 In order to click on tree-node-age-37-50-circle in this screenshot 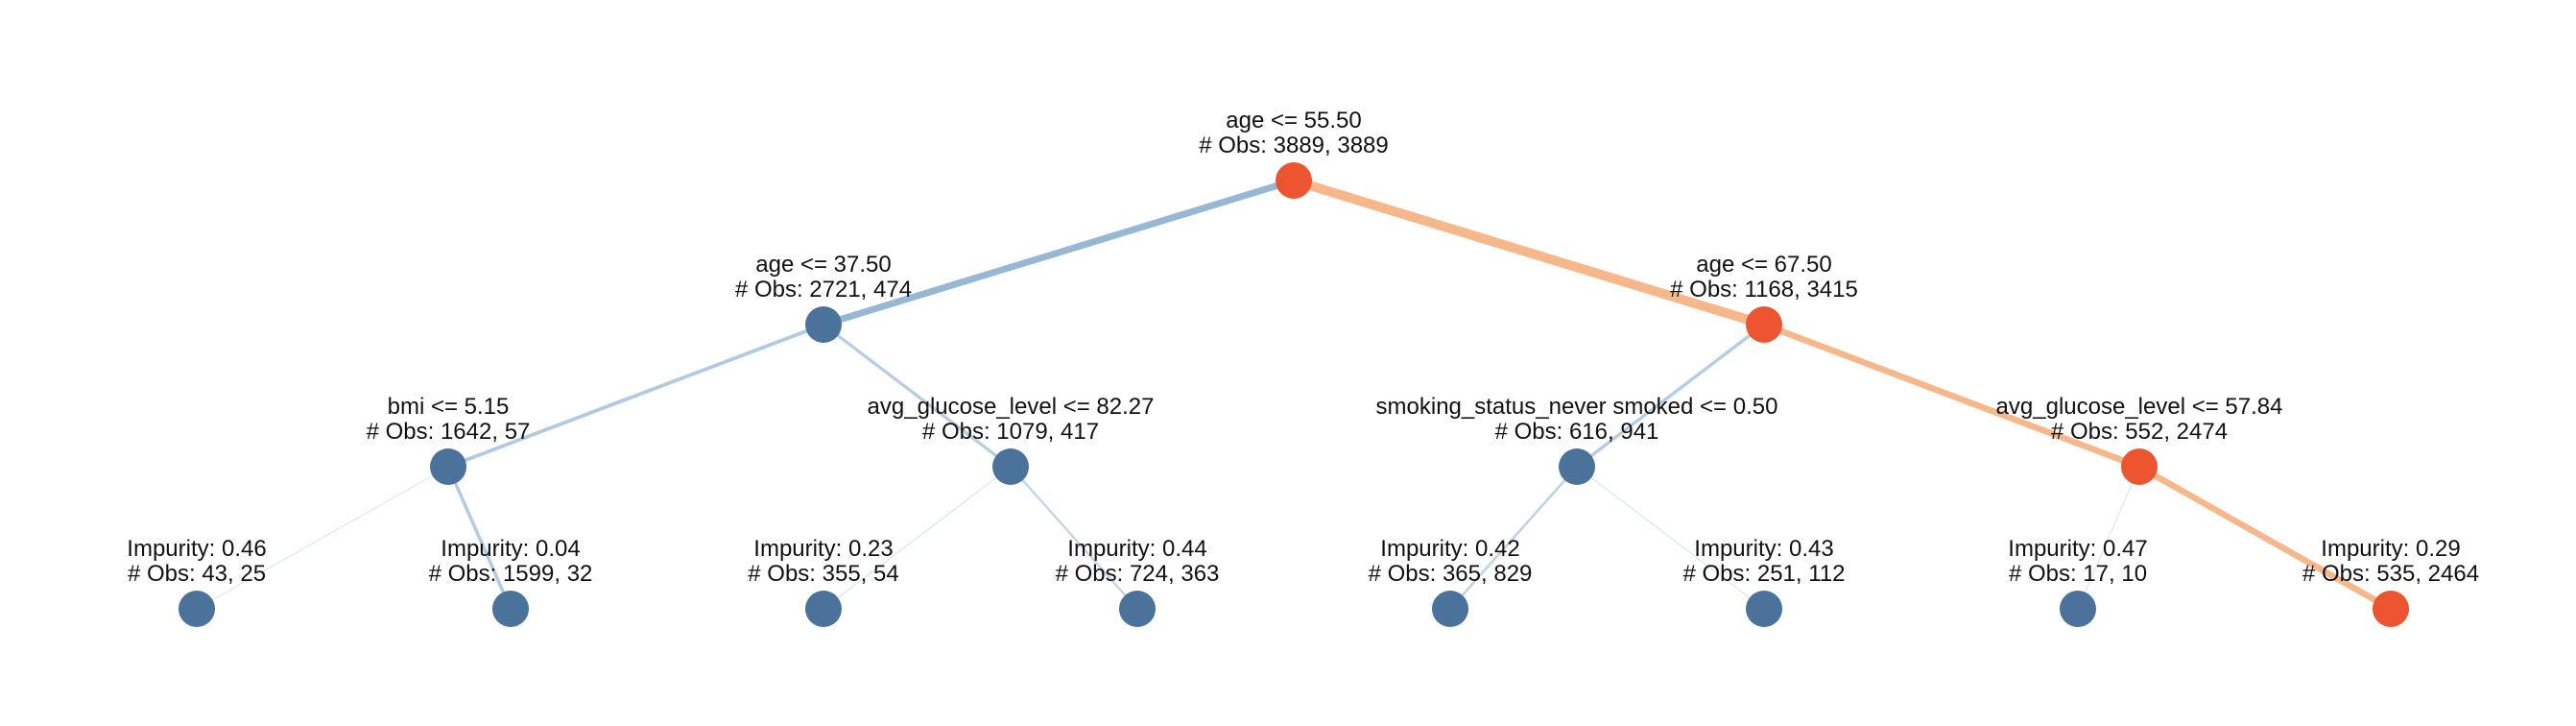, I will do `click(823, 325)`.